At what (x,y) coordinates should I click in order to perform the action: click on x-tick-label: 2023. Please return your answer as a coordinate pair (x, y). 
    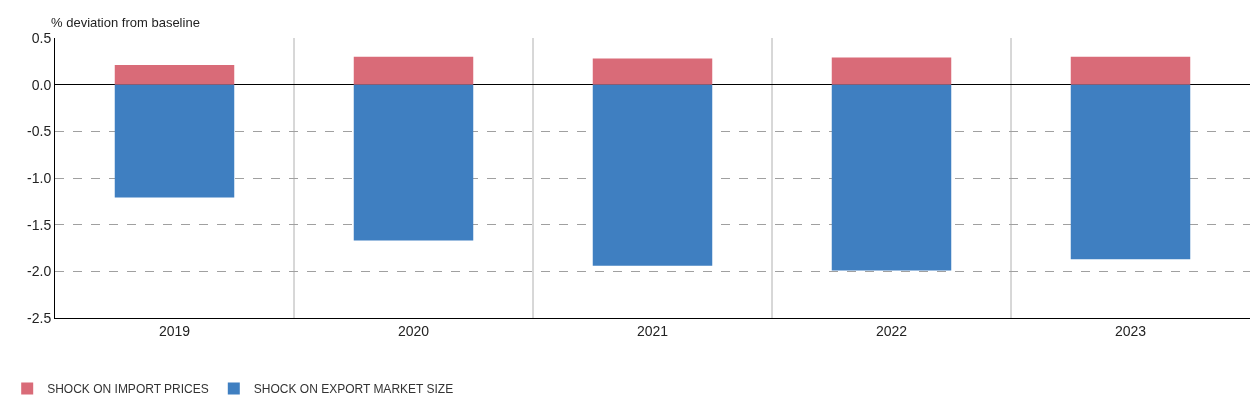
    Looking at the image, I should click on (1130, 330).